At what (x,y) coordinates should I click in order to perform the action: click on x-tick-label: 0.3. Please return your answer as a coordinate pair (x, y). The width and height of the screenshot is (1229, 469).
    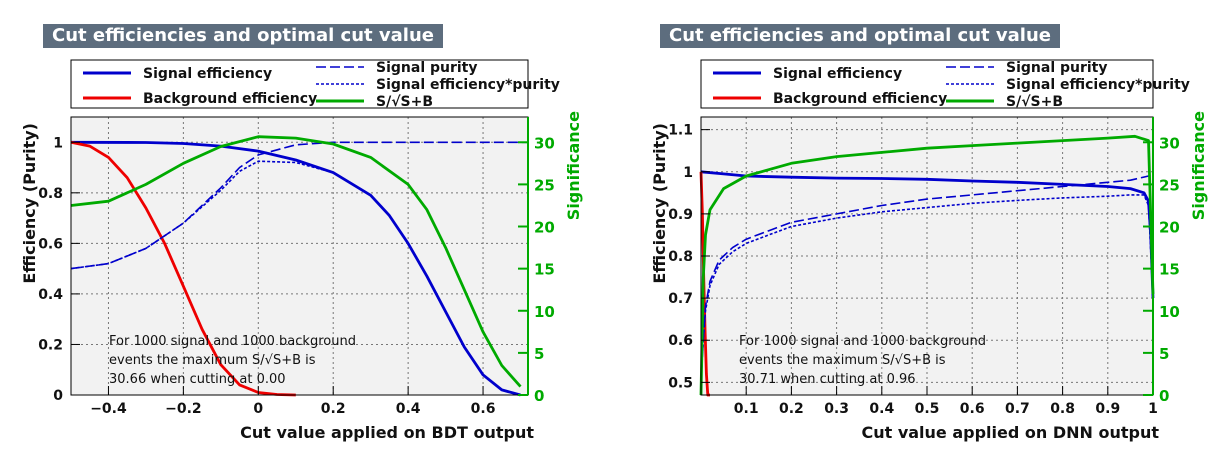
    Looking at the image, I should click on (836, 409).